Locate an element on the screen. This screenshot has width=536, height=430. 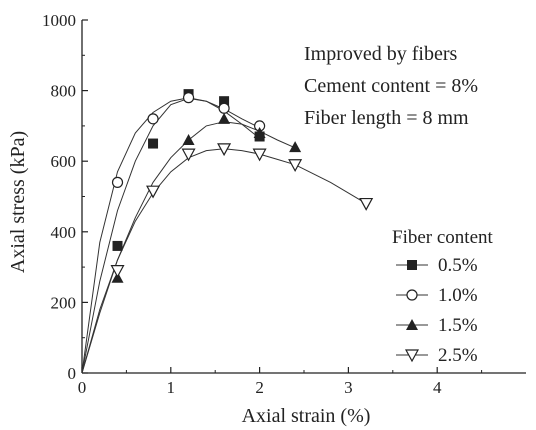
y-tick-label: 800 is located at coordinates (64, 91).